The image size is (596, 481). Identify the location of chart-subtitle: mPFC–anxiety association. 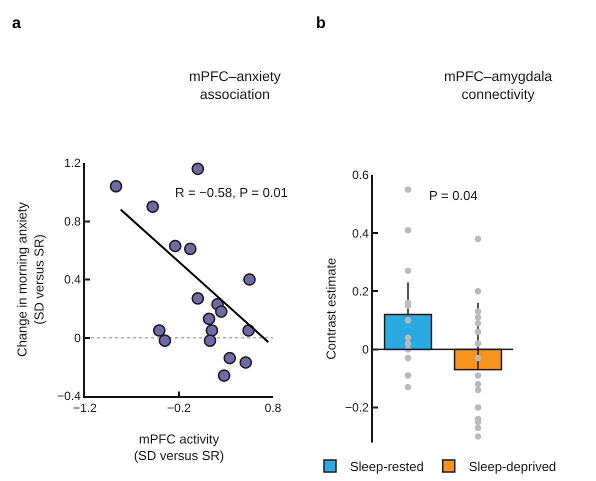
(235, 85).